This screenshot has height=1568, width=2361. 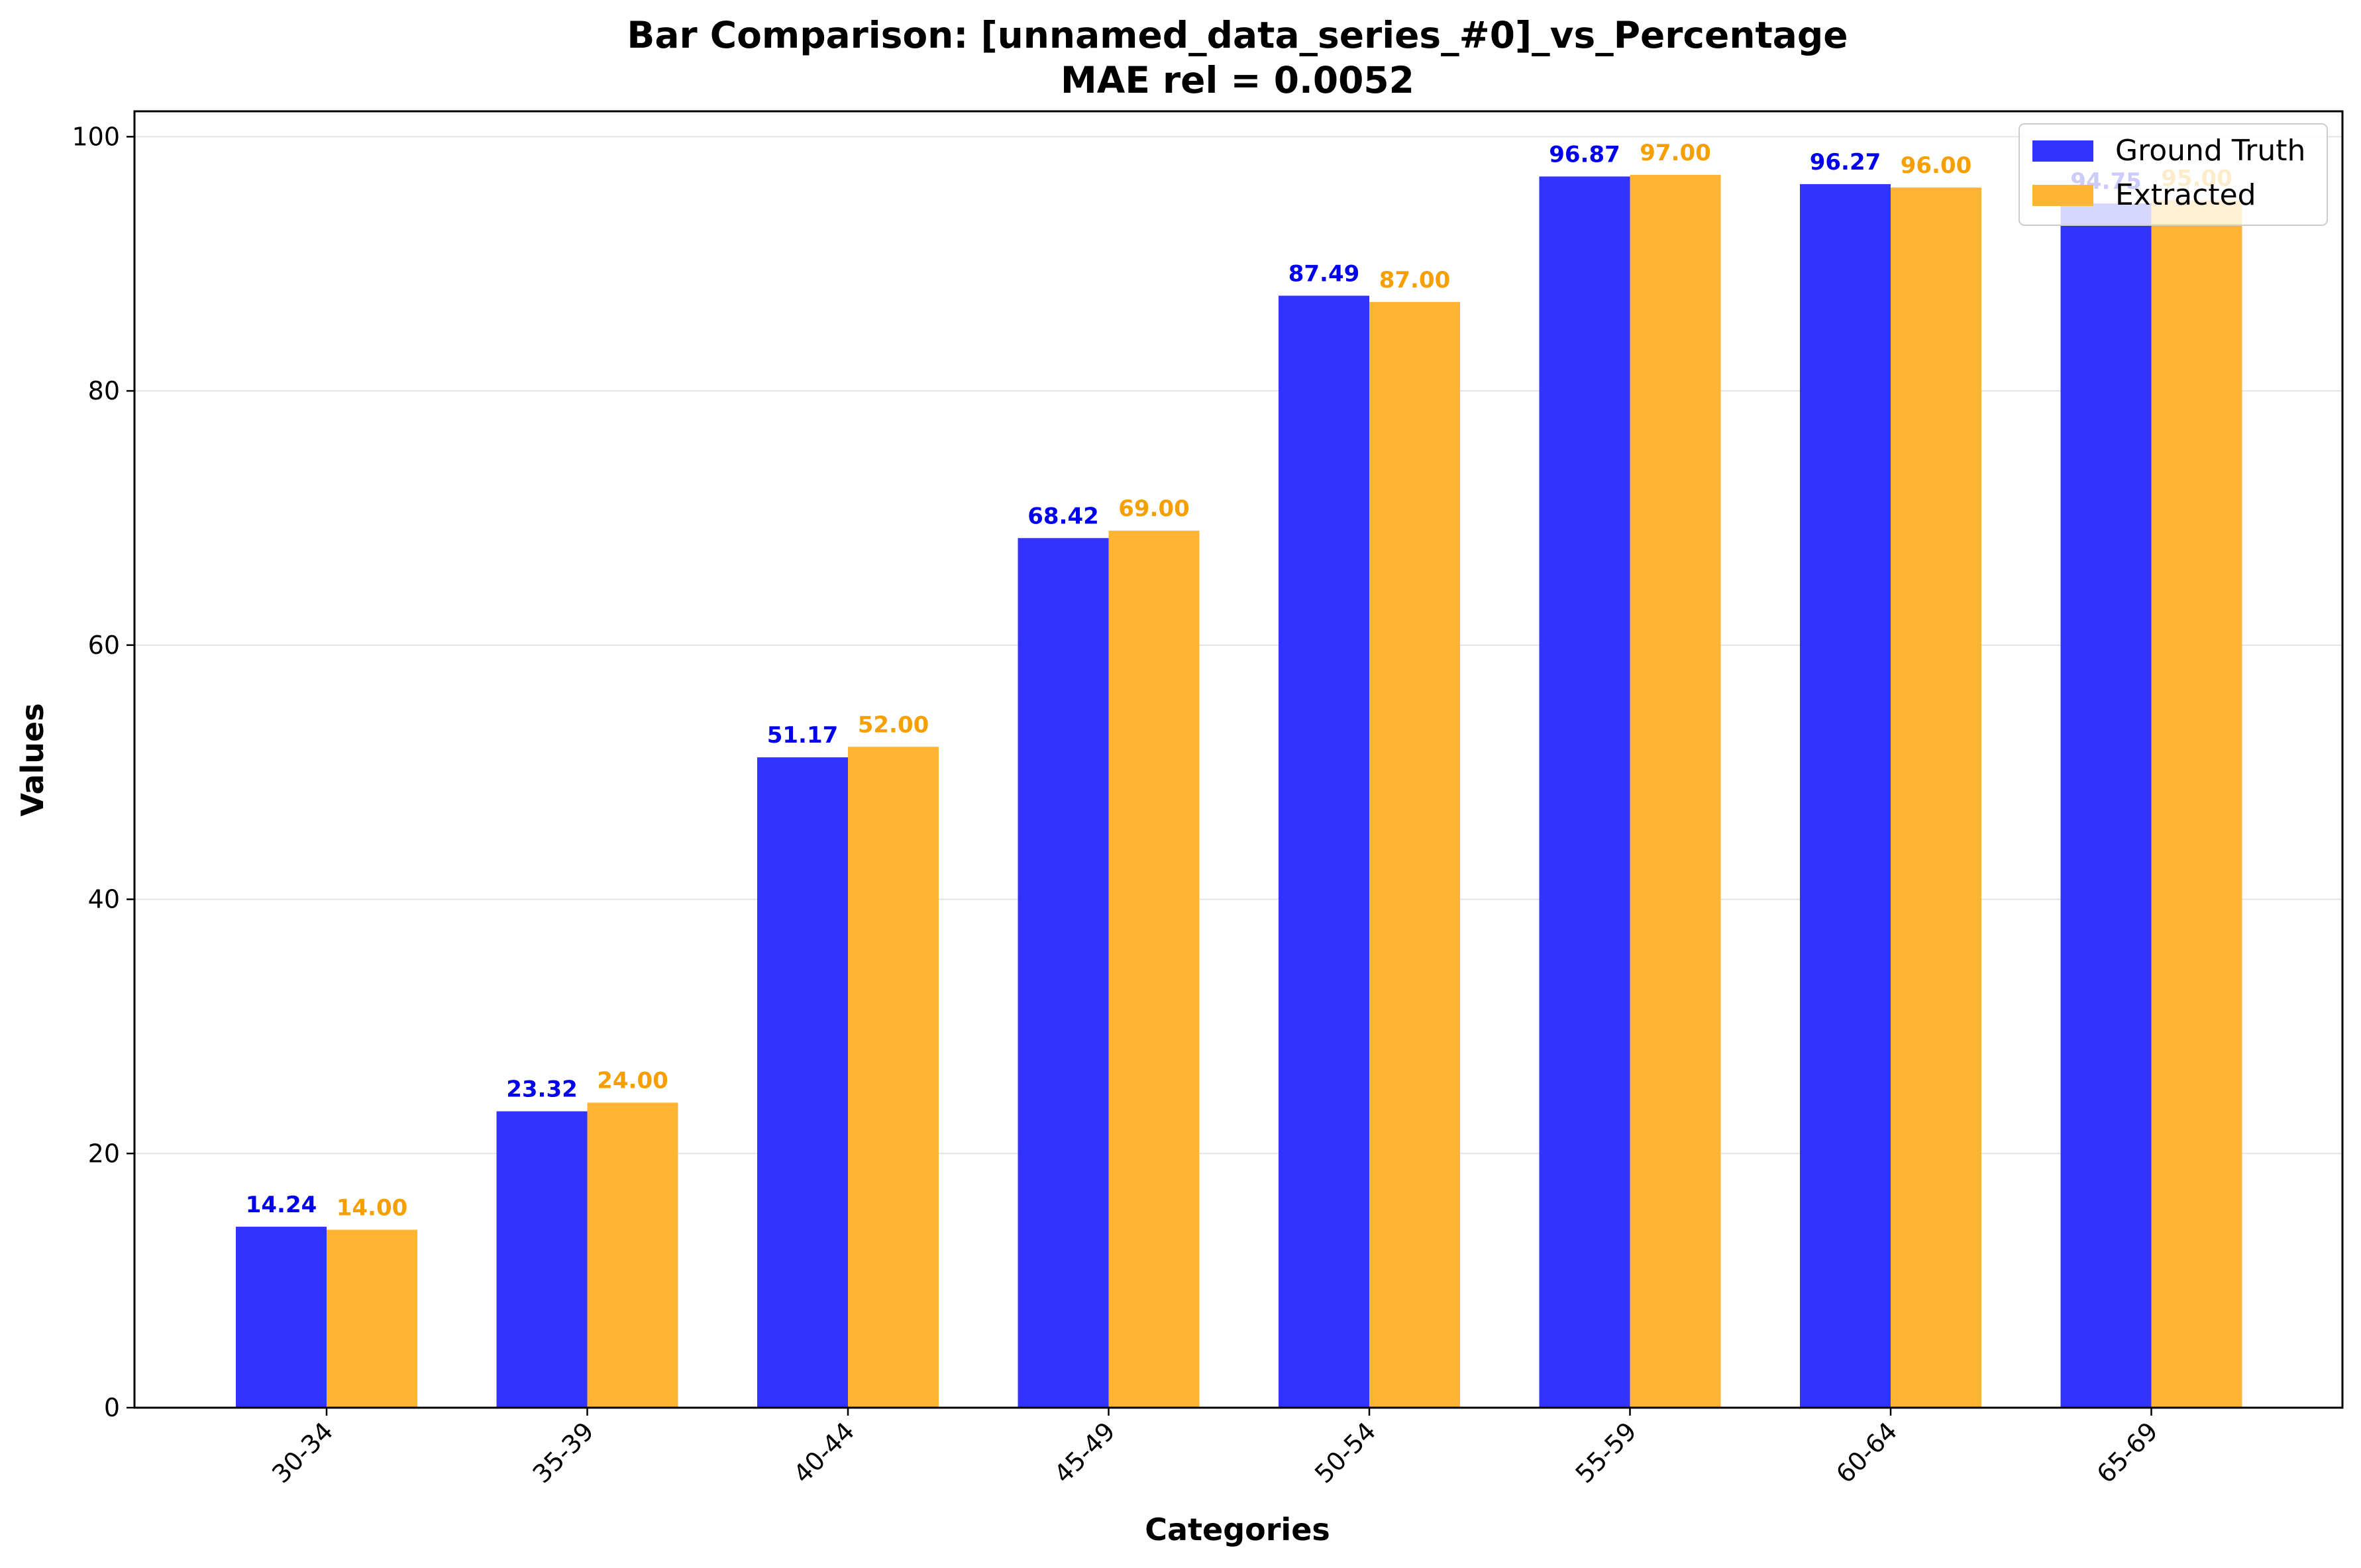 What do you see at coordinates (32, 759) in the screenshot?
I see `y-axis-label: Values` at bounding box center [32, 759].